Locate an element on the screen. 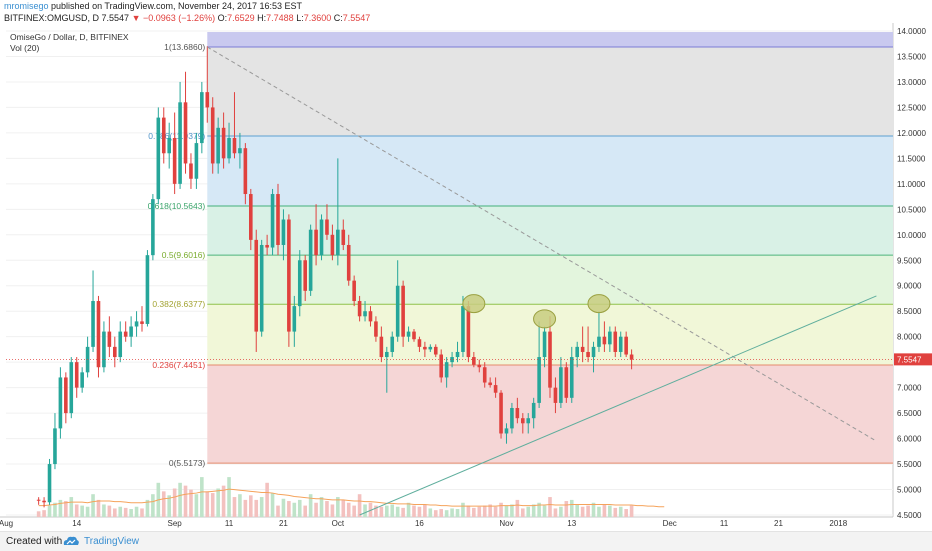 The image size is (932, 551). y-tick-label: 14.0000 is located at coordinates (911, 31).